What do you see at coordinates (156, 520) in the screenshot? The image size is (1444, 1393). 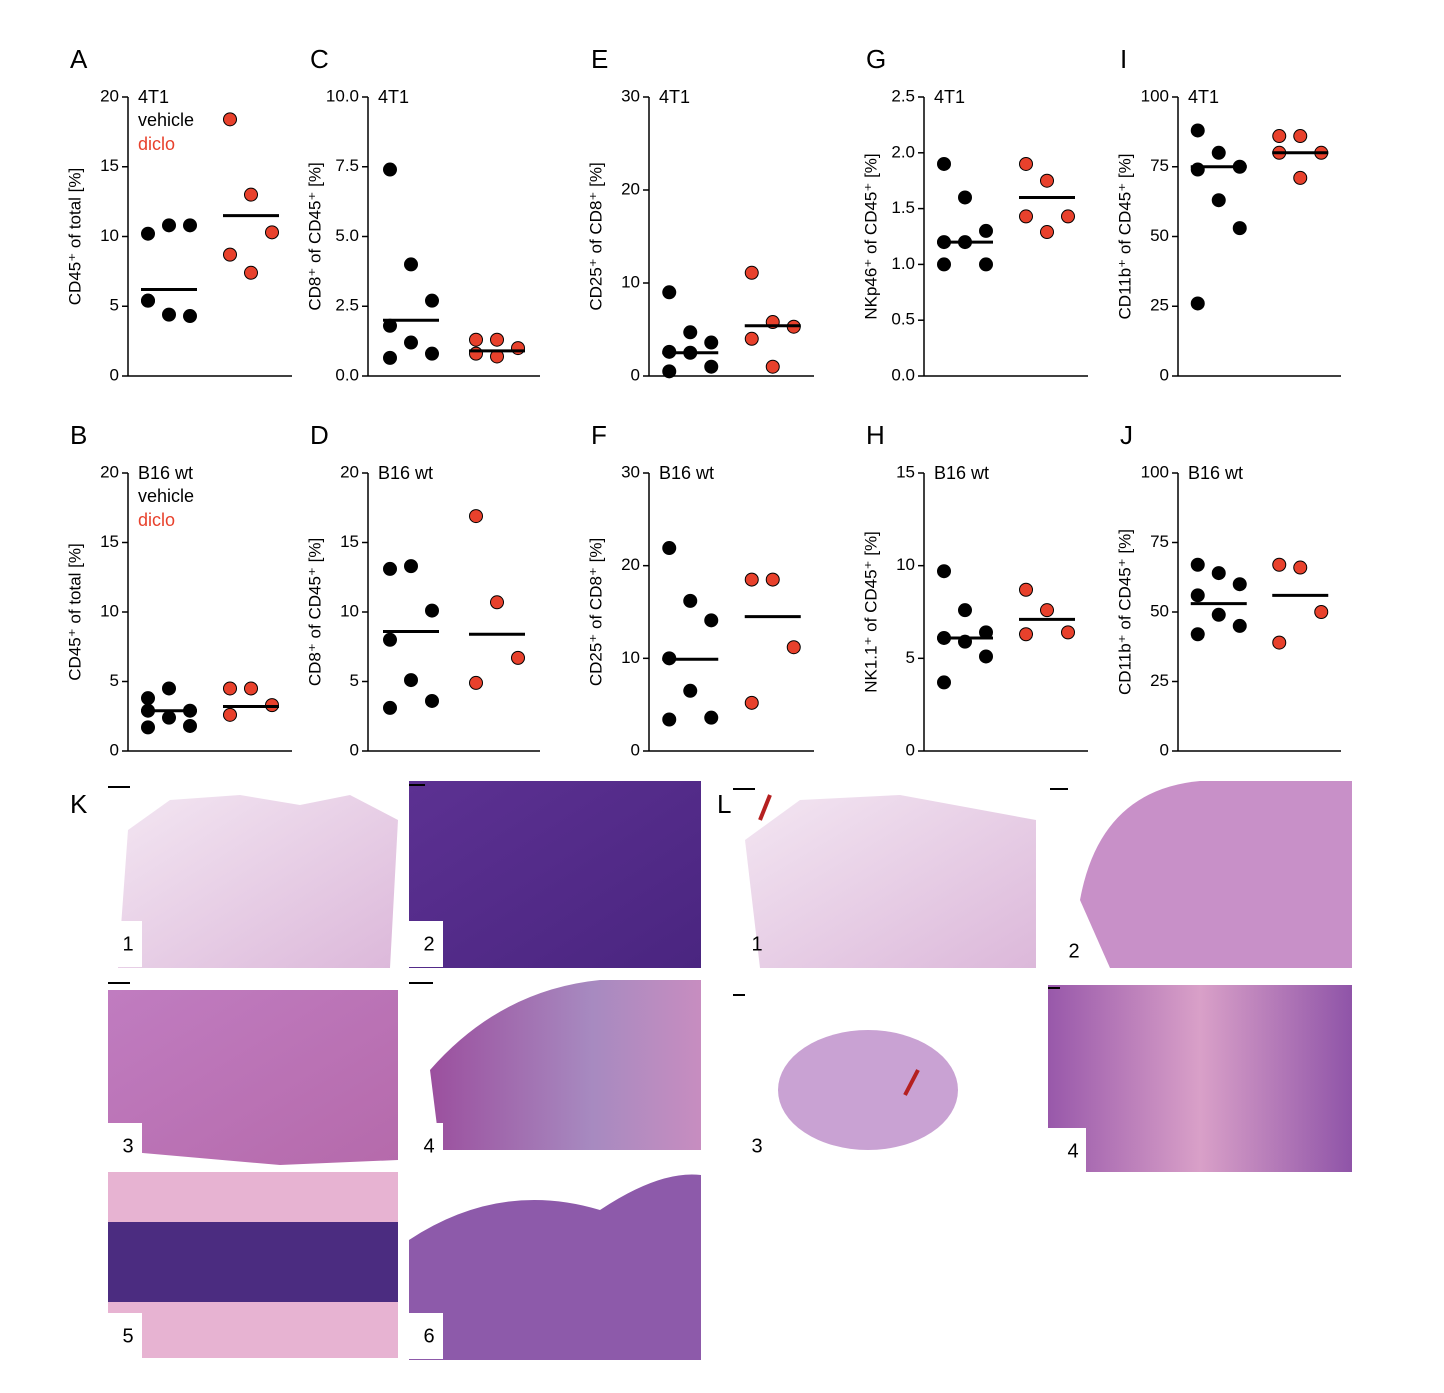 I see `legend-label: diclo` at bounding box center [156, 520].